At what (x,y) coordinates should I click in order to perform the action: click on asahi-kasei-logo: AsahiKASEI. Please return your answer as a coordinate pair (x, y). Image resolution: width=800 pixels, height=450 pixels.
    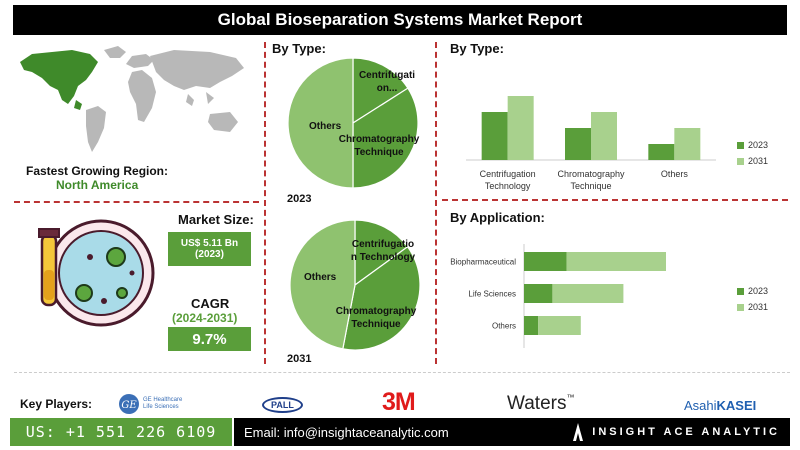
    Looking at the image, I should click on (720, 405).